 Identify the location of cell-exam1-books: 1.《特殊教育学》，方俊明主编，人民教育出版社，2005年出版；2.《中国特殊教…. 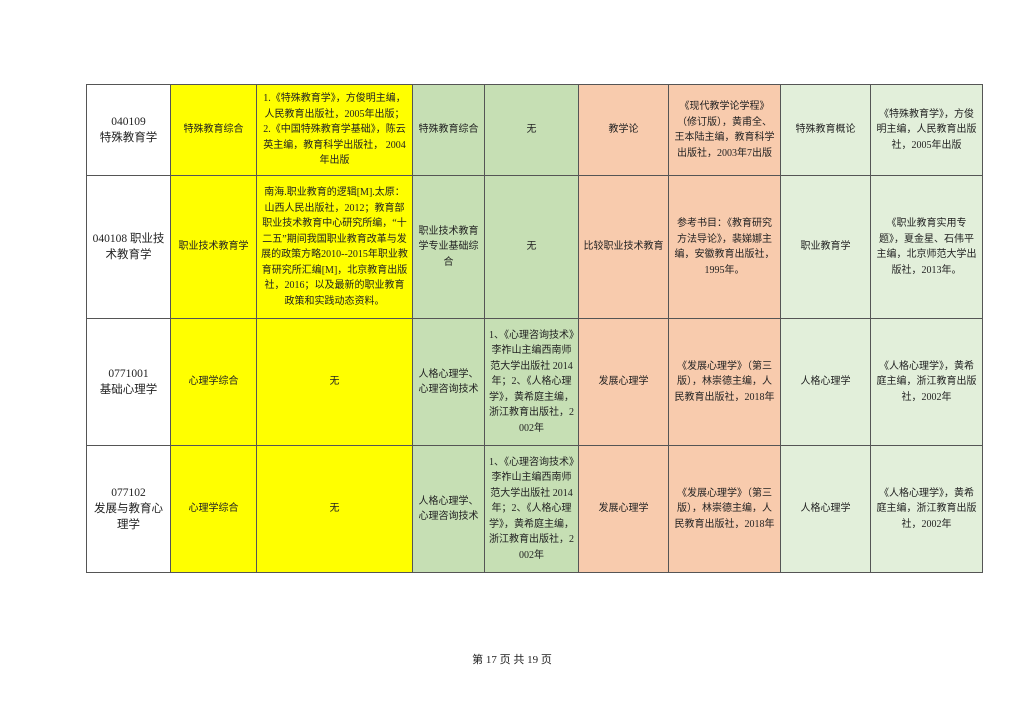
(334, 130).